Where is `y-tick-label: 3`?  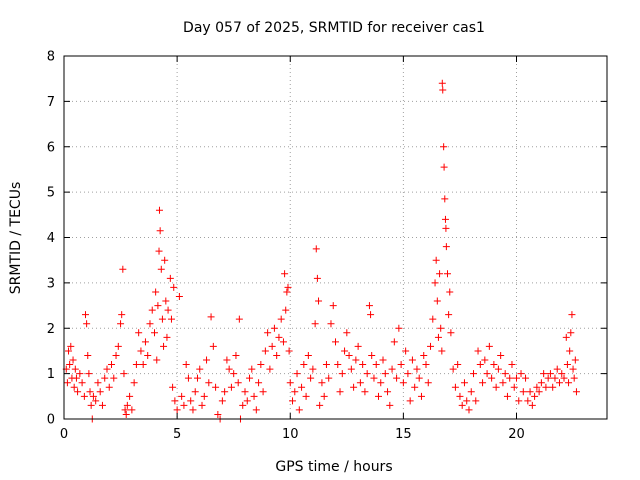 y-tick-label: 3 is located at coordinates (51, 283).